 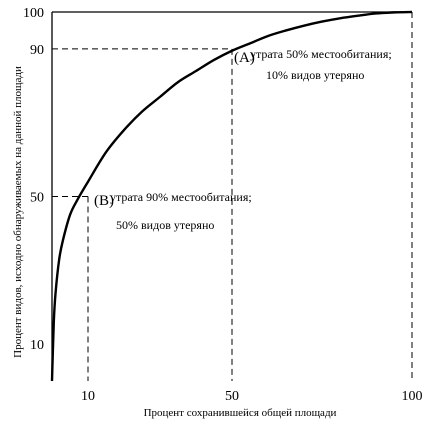 I want to click on y-tick-50: 50, so click(x=37, y=198).